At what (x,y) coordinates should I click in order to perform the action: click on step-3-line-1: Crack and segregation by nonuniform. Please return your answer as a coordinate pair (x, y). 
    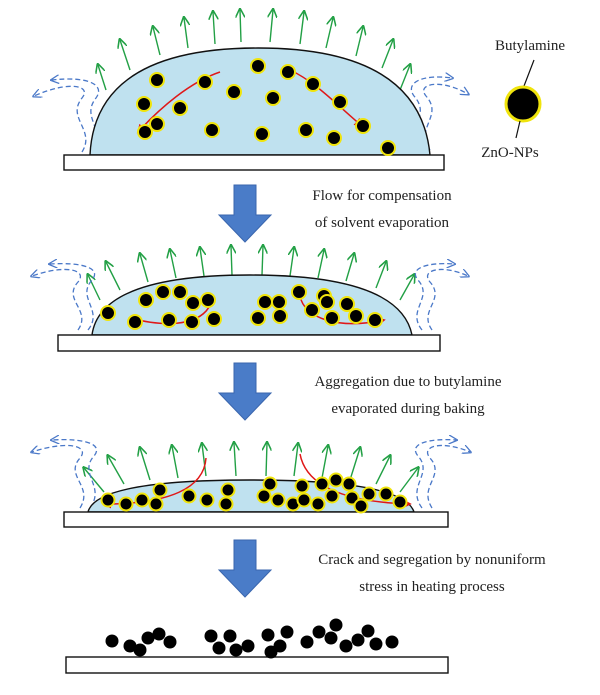
    Looking at the image, I should click on (432, 560).